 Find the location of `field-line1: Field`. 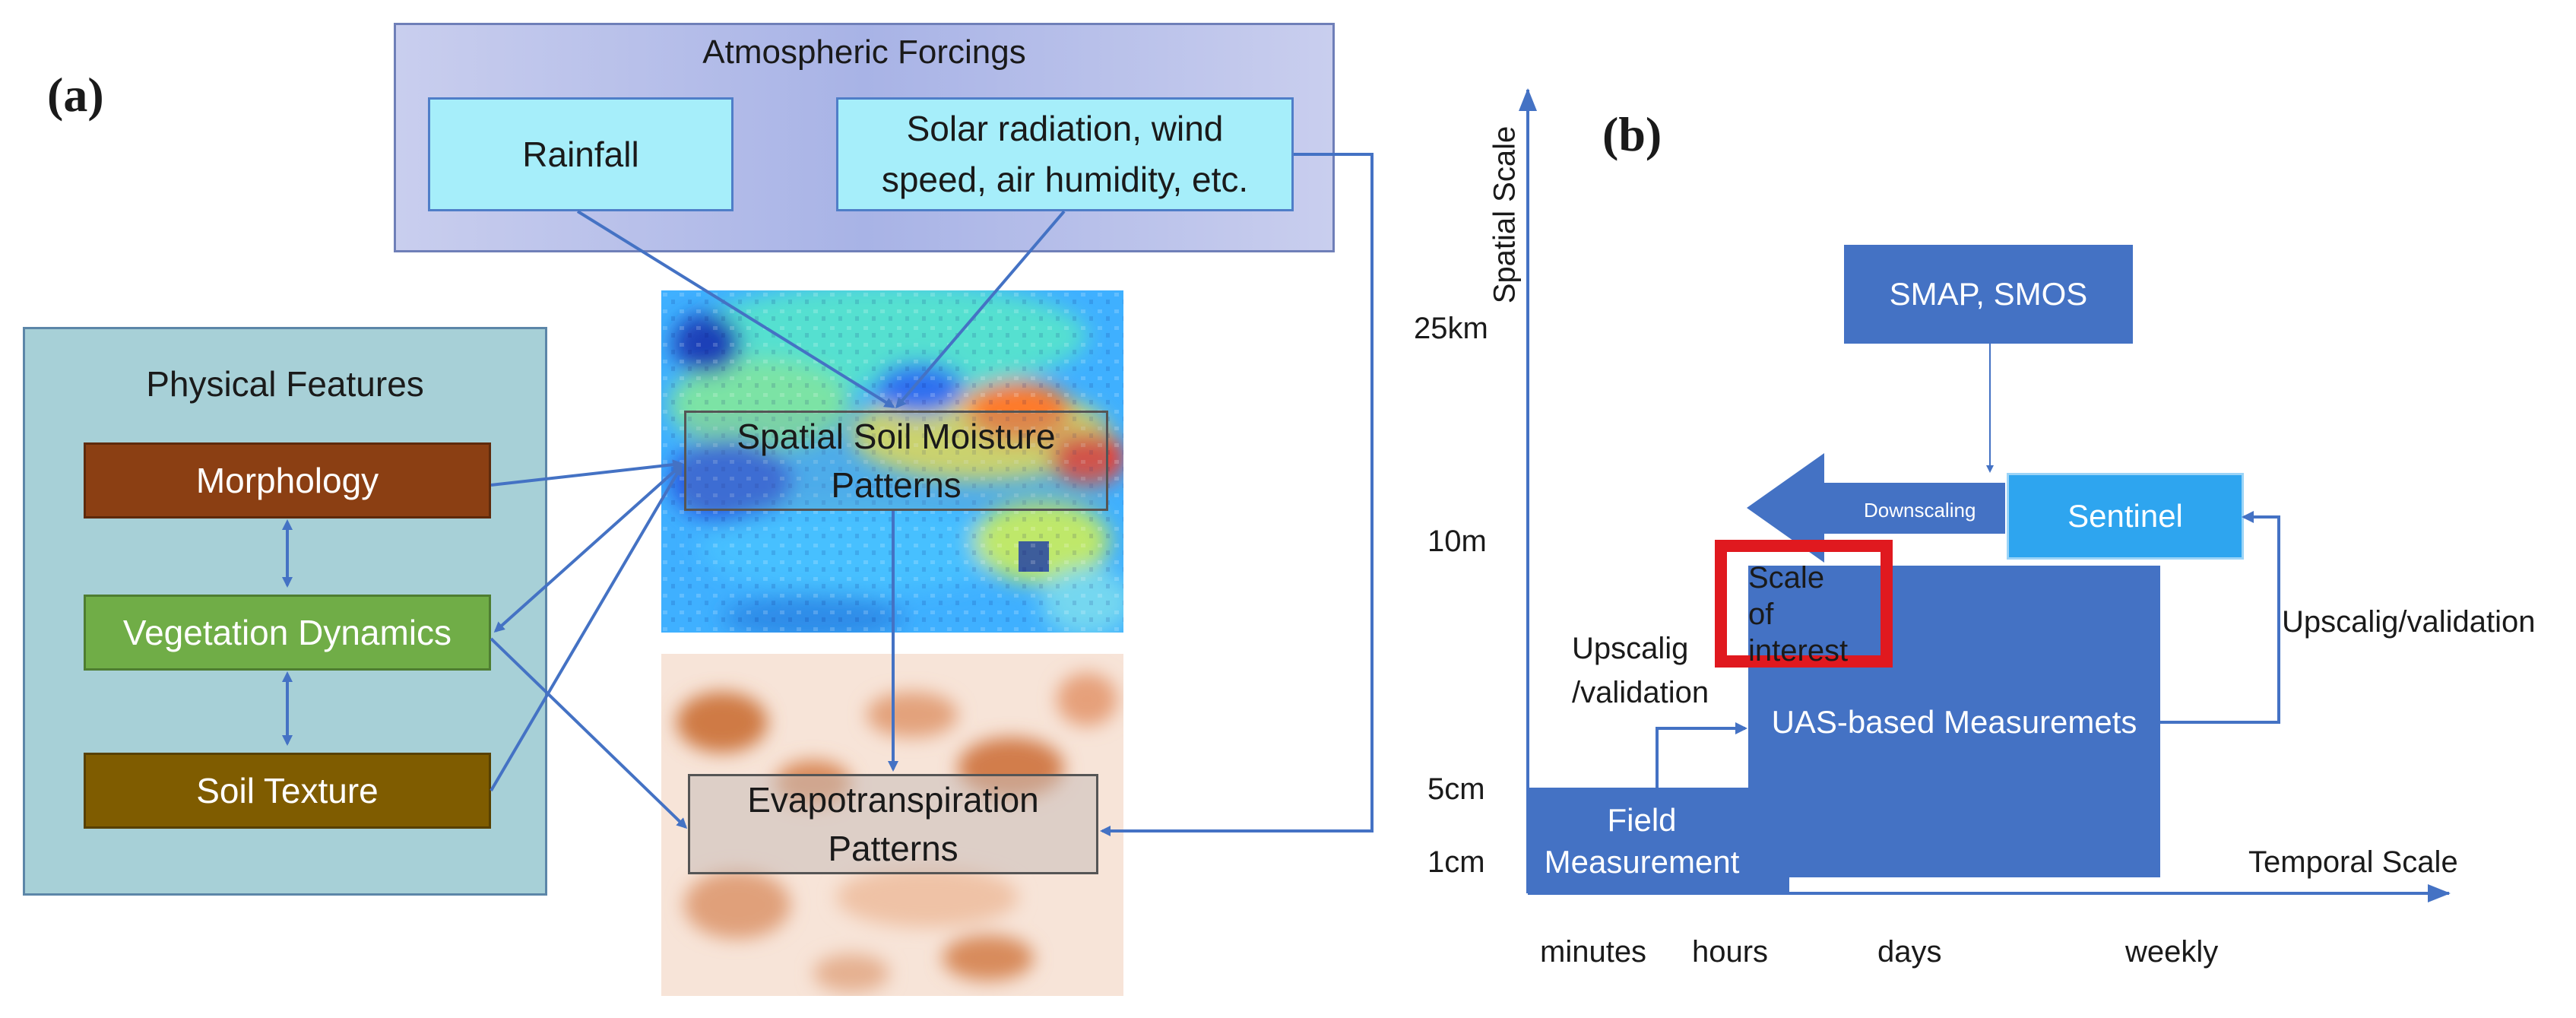

field-line1: Field is located at coordinates (1642, 820).